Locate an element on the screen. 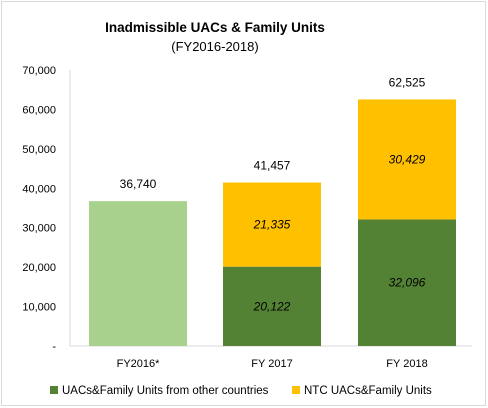 The image size is (488, 408). bar-total-label: 41,457 is located at coordinates (272, 166).